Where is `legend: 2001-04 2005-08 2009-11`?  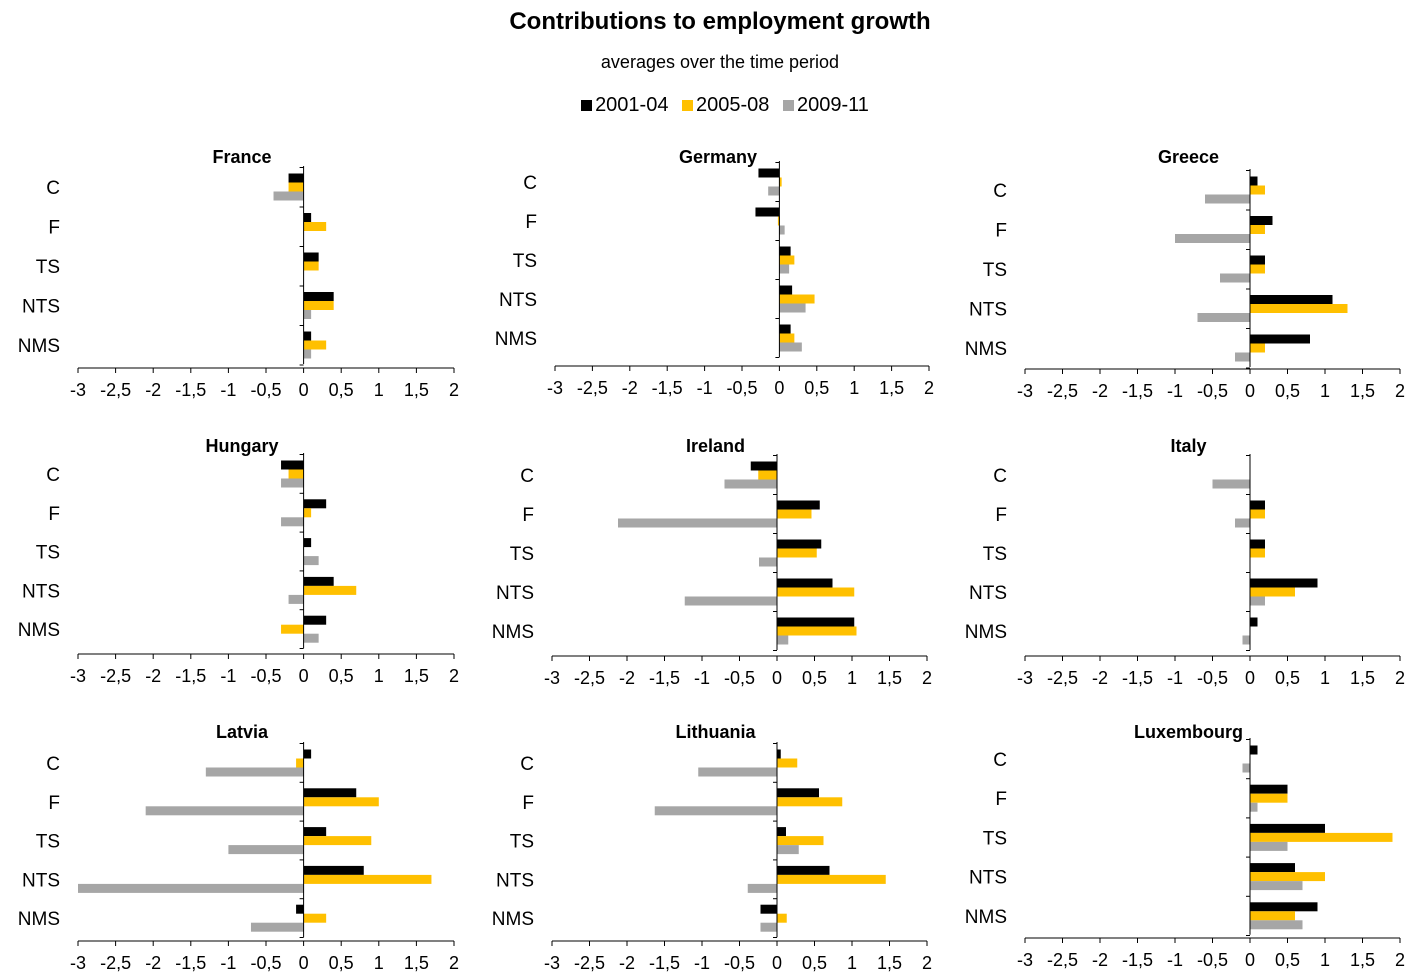 legend: 2001-04 2005-08 2009-11 is located at coordinates (705, 105).